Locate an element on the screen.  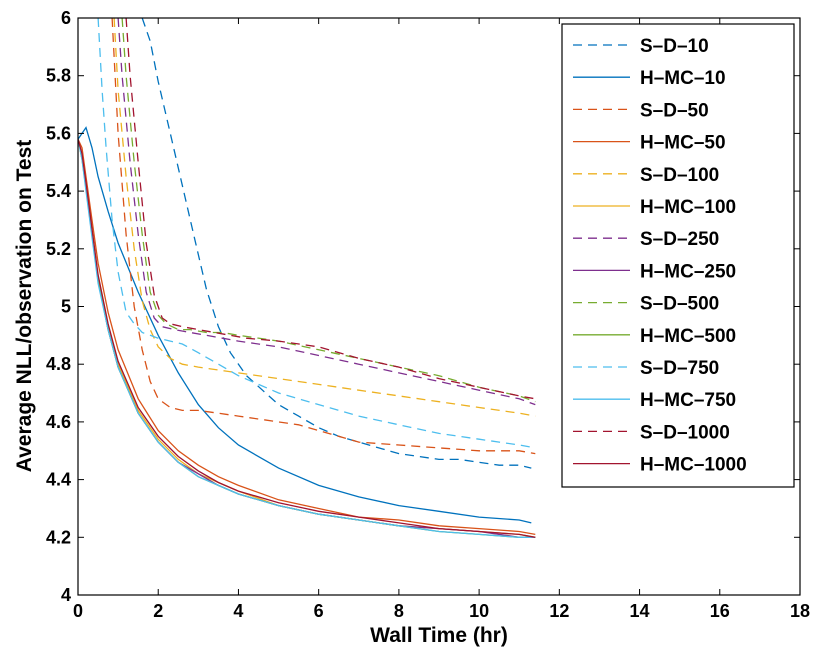
y-axis-label: Average NLL/observation on Test is located at coordinates (24, 306).